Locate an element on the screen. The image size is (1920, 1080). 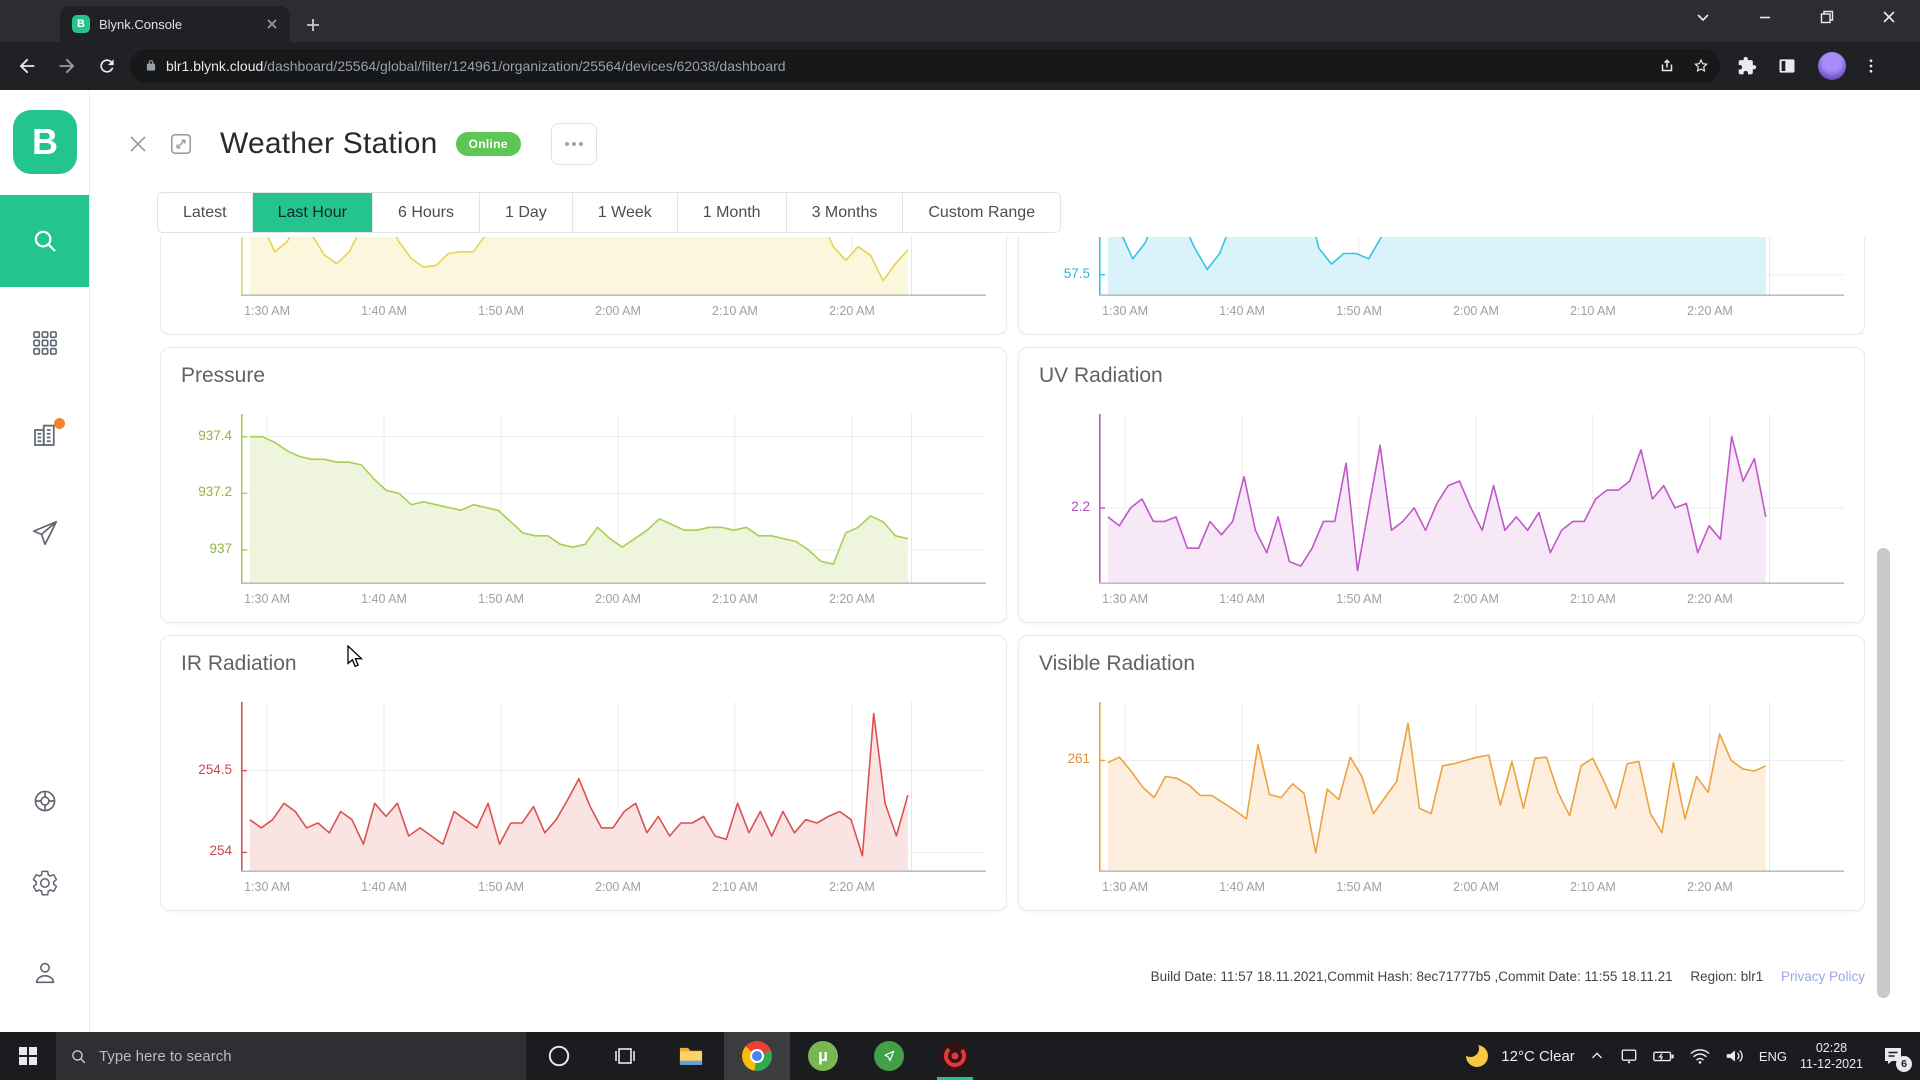
share-icon is located at coordinates (1667, 66).